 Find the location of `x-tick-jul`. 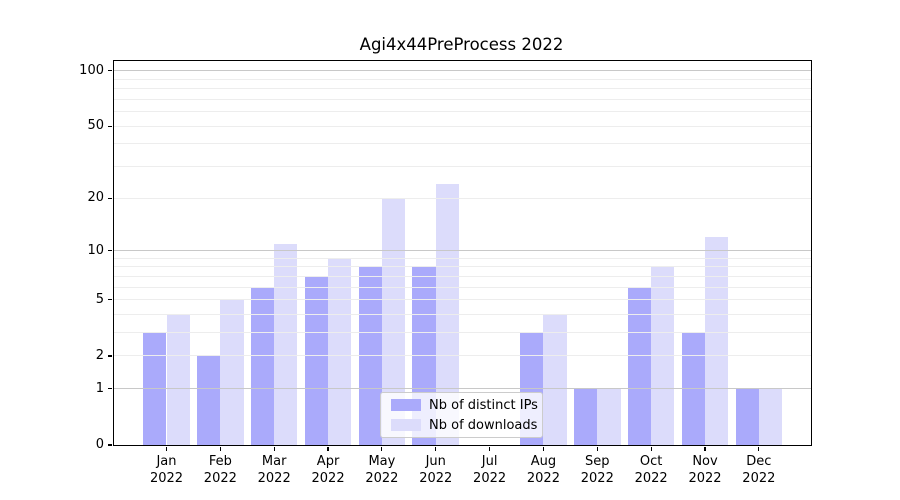

x-tick-jul is located at coordinates (490, 449).